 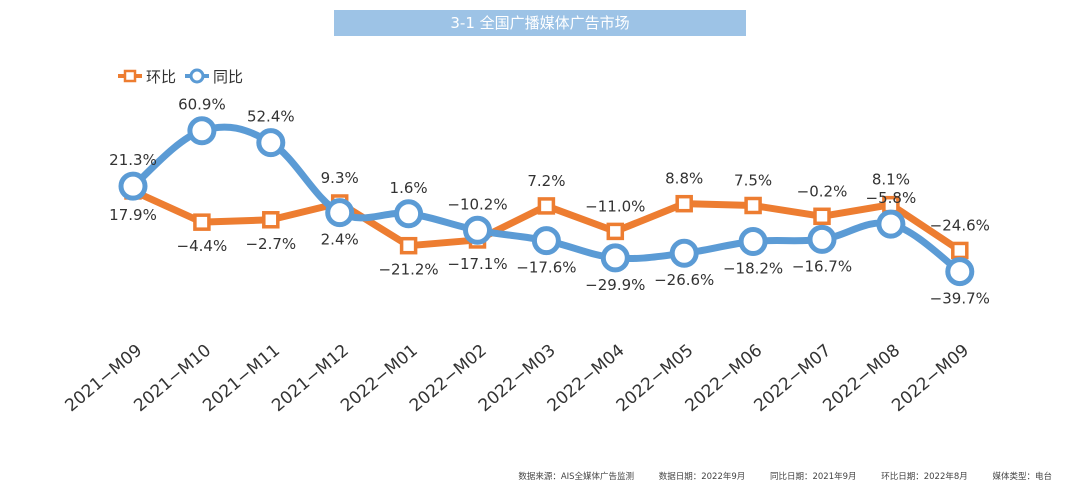 What do you see at coordinates (161, 77) in the screenshot?
I see `legend-mom-label: 环比` at bounding box center [161, 77].